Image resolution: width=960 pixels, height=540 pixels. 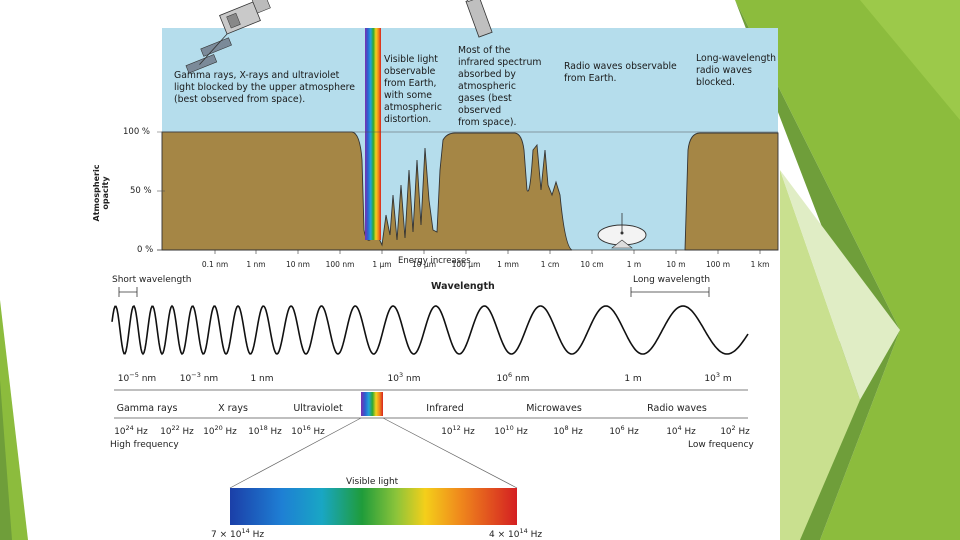 I want to click on projection-line-left, so click(x=295, y=453).